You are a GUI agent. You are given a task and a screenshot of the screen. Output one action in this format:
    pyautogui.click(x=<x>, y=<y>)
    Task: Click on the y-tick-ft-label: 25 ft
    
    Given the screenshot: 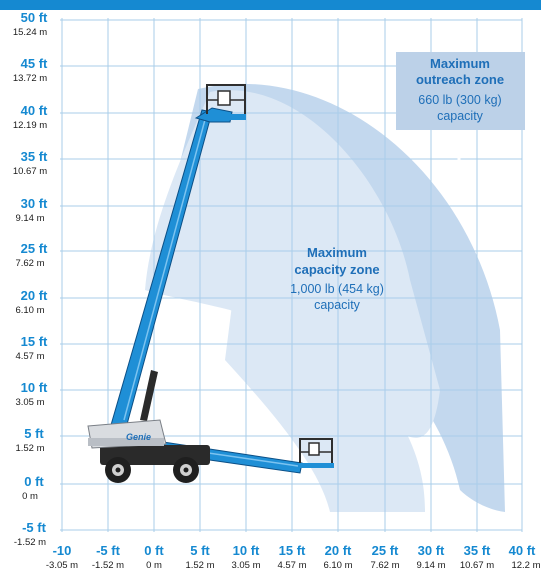 What is the action you would take?
    pyautogui.click(x=34, y=248)
    